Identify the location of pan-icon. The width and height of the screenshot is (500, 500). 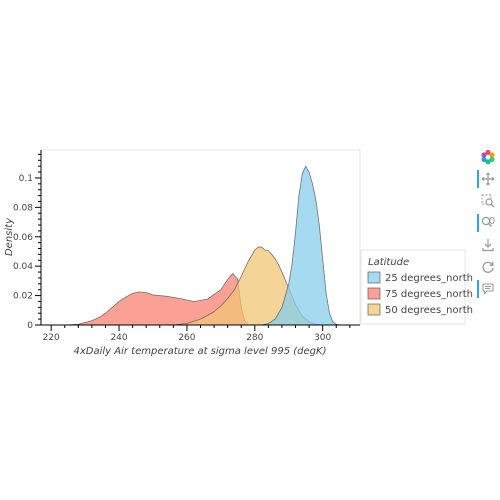
(488, 179).